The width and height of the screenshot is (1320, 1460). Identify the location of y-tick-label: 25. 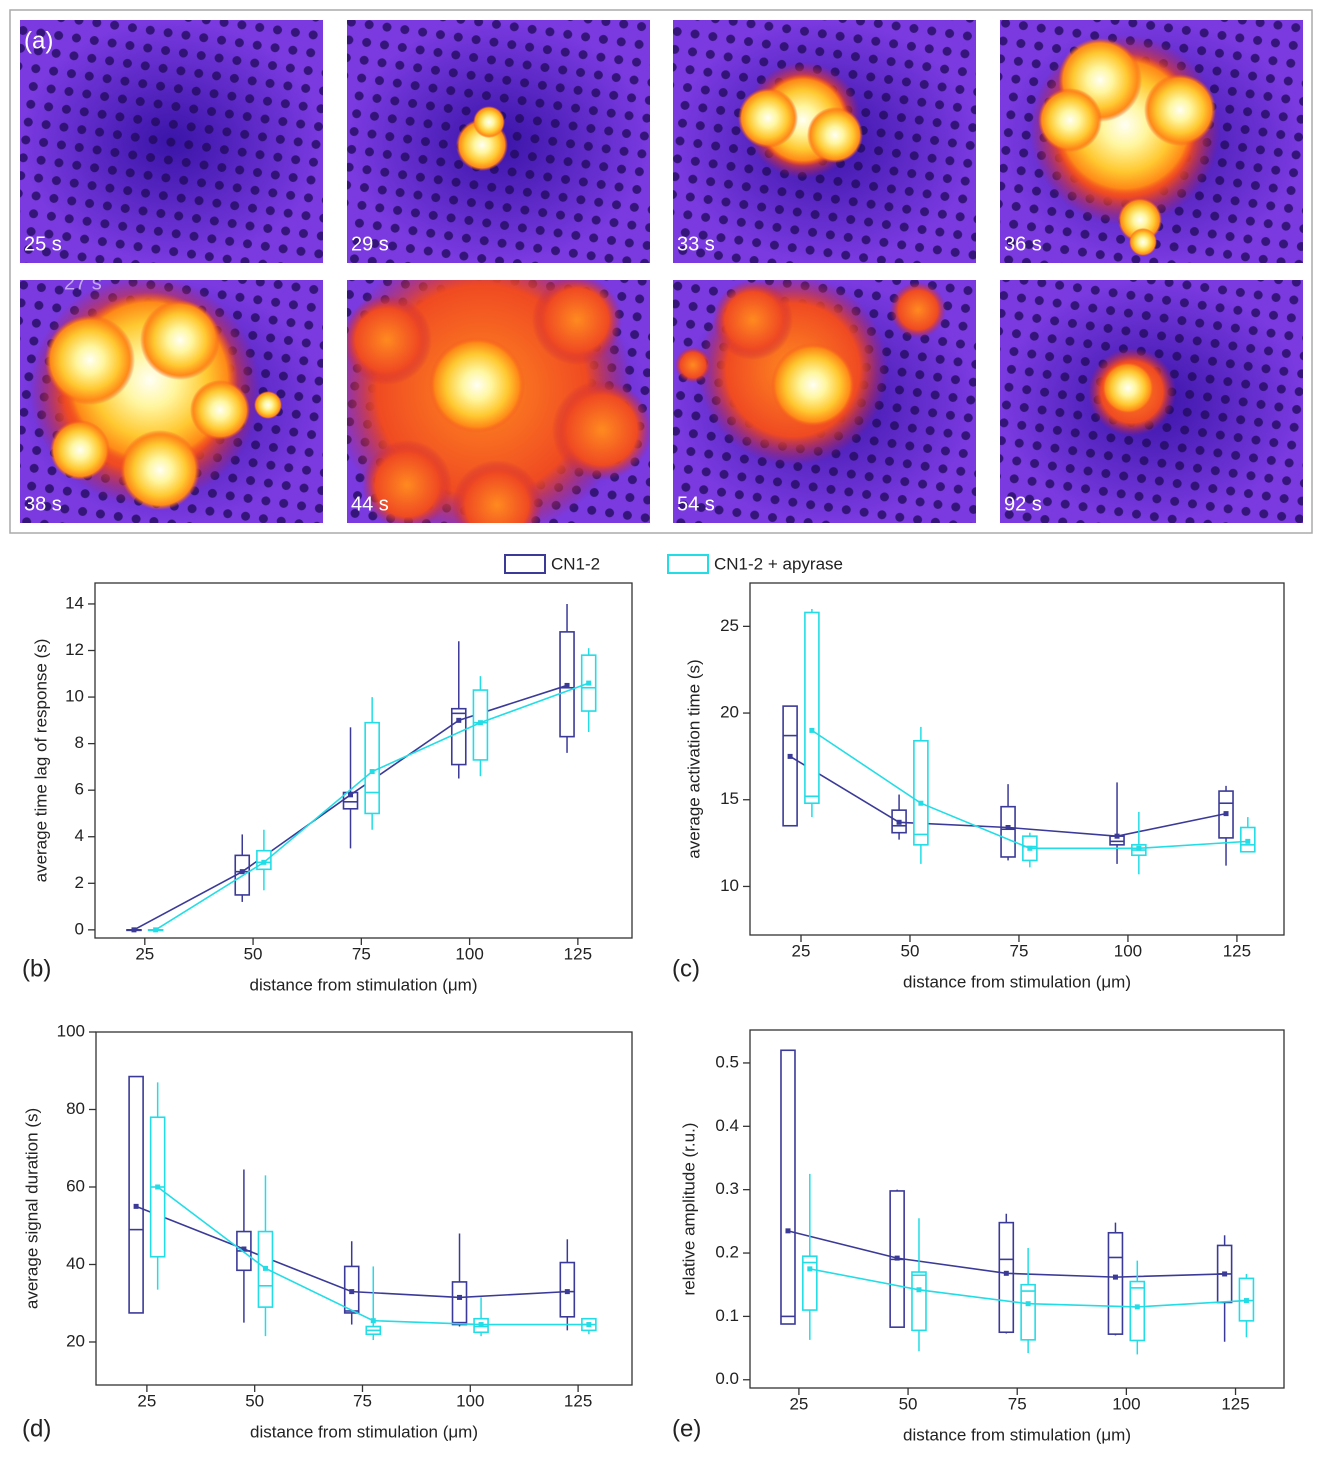
(729, 625).